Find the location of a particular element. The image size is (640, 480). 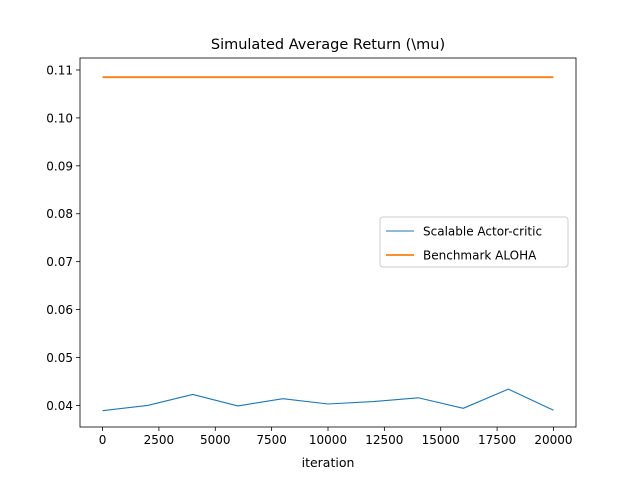

y-tick-label: 0.06 is located at coordinates (59, 310).